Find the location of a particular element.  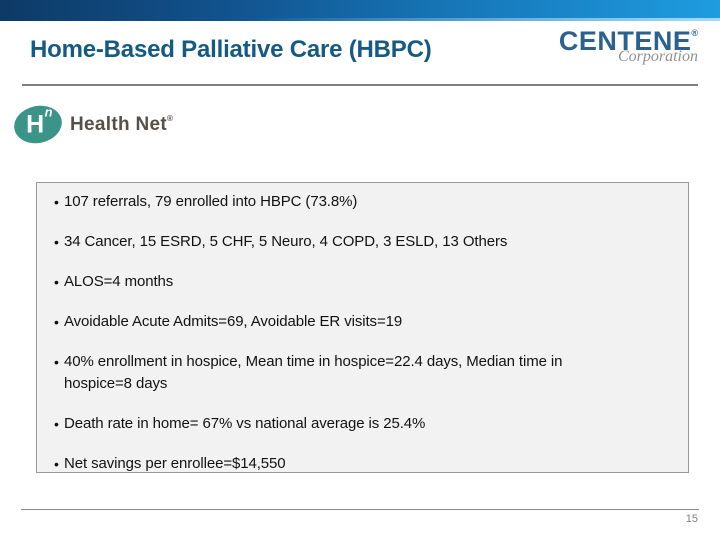

bullet-text: Net savings per enrollee=$14,550 is located at coordinates (175, 463).